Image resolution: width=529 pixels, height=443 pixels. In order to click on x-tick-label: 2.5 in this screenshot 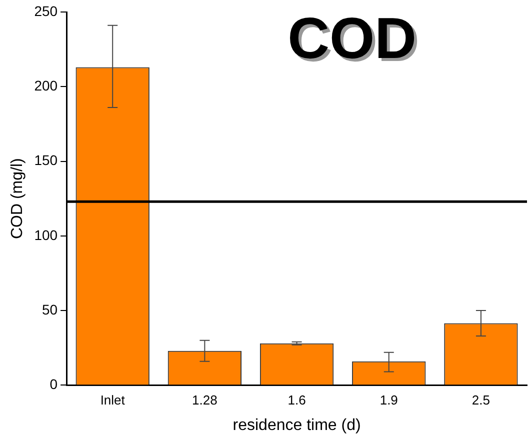, I will do `click(481, 400)`.